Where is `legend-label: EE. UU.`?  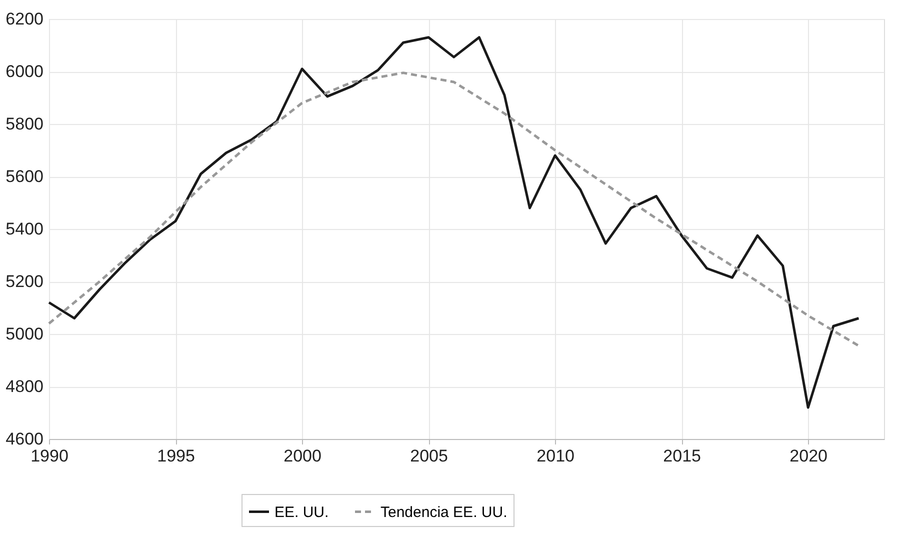 legend-label: EE. UU. is located at coordinates (301, 512).